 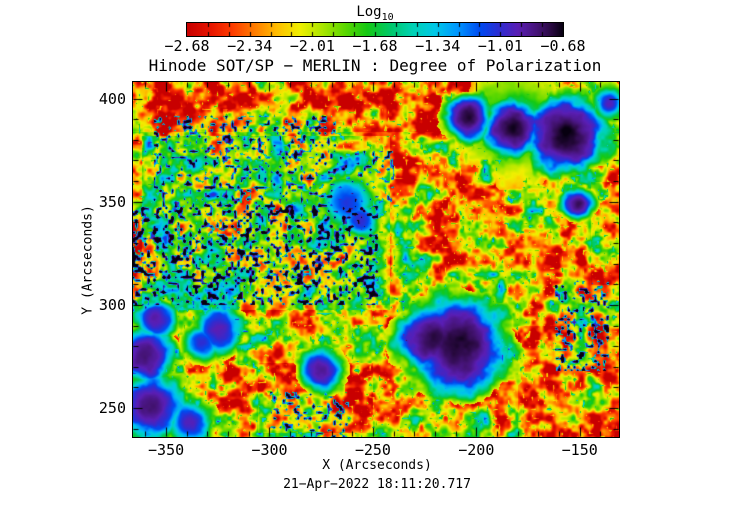 I want to click on colorbar-tick-label: −2.01, so click(x=312, y=46).